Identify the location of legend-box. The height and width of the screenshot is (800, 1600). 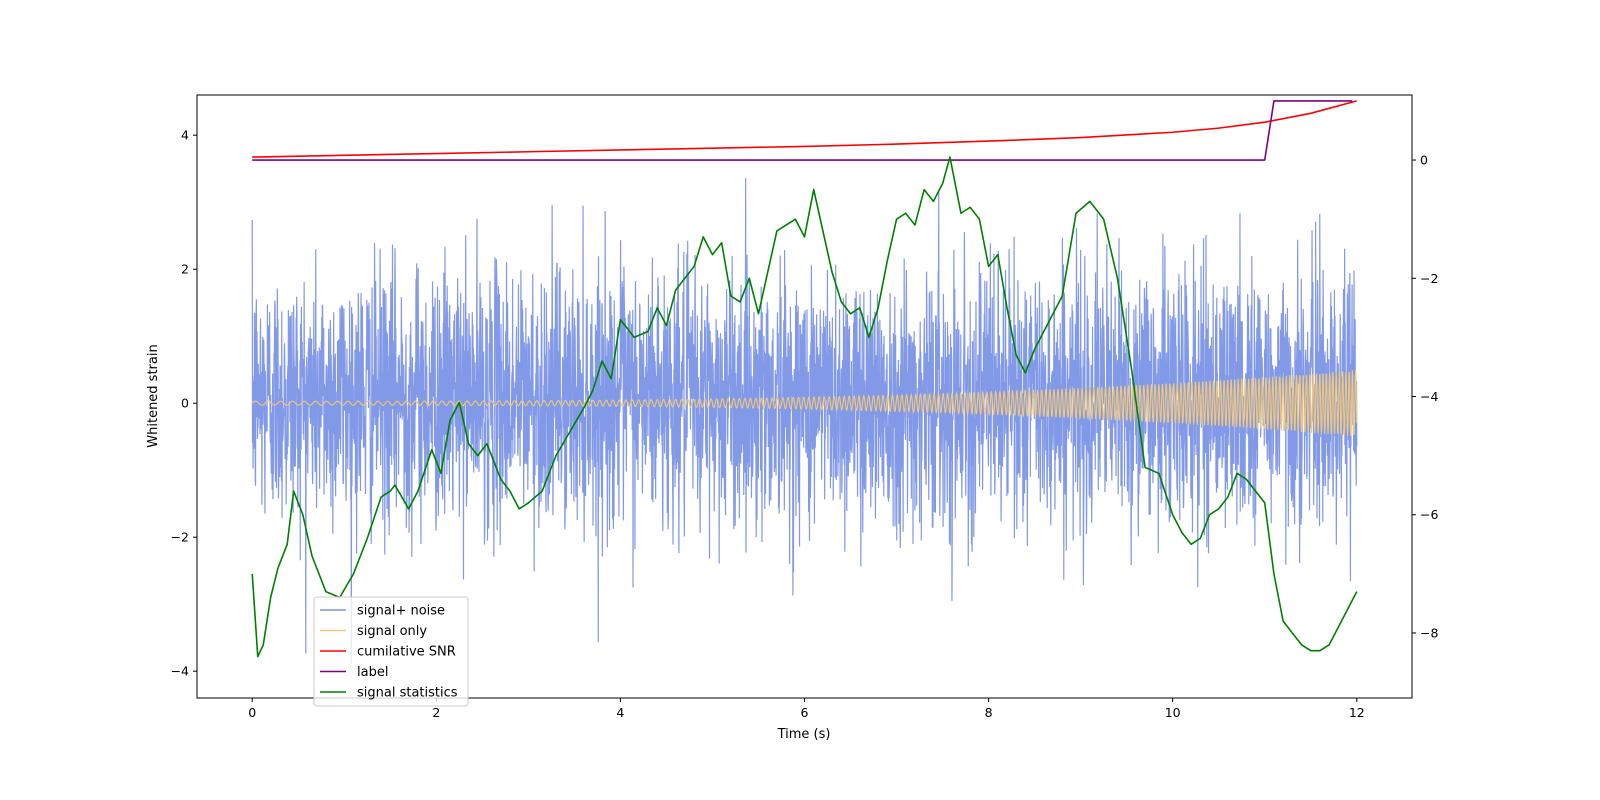
(391, 651).